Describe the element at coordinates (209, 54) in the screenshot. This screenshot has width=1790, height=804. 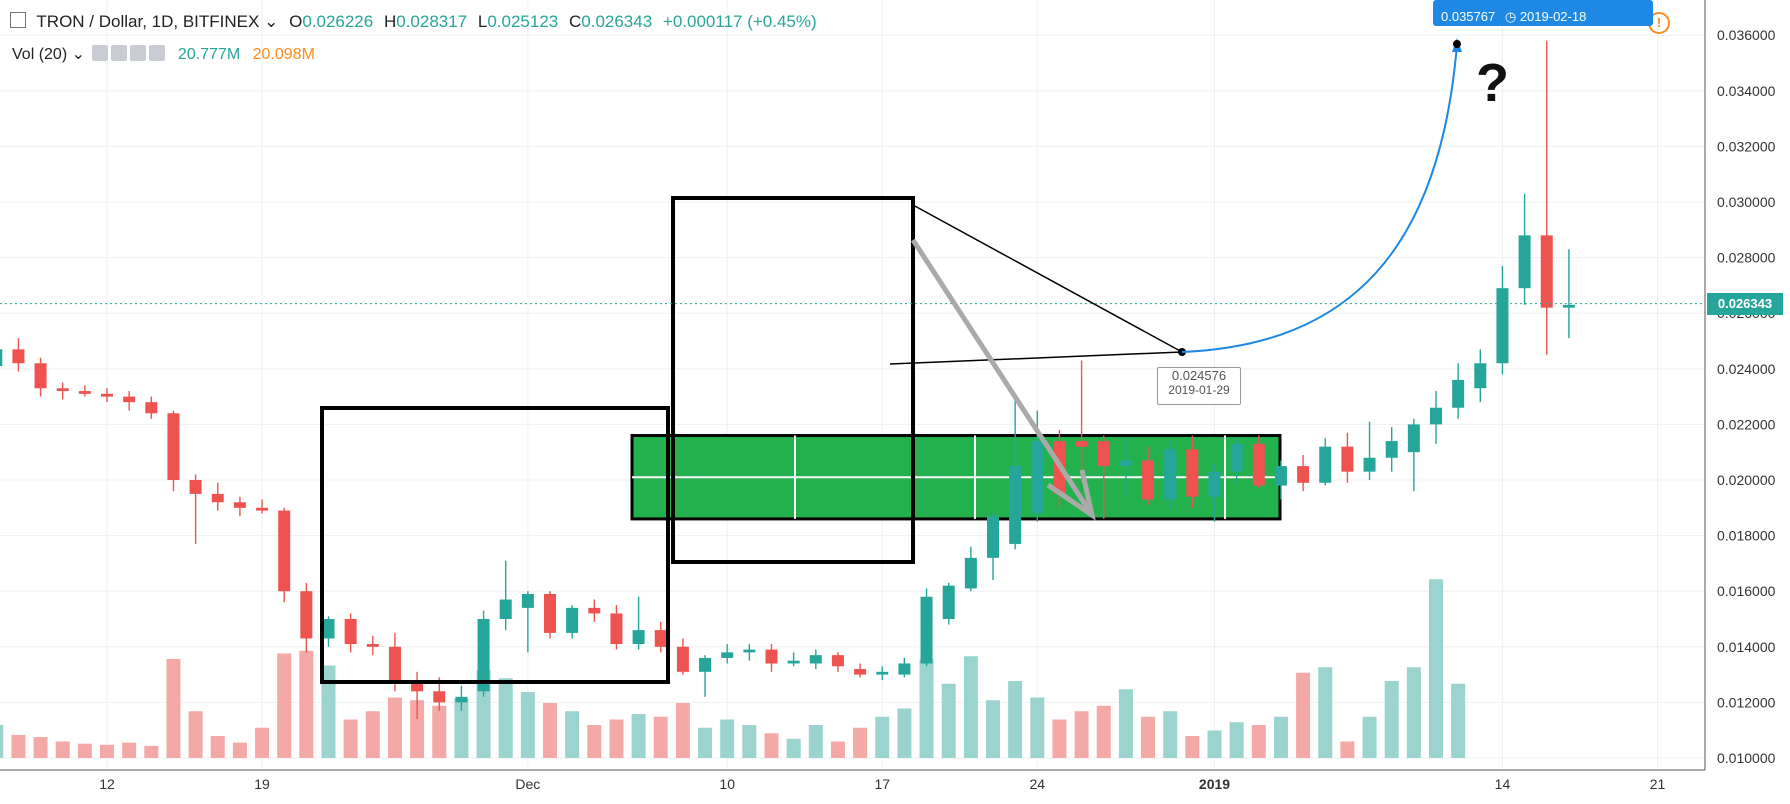
I see `volume-value-1: 20.777M` at that location.